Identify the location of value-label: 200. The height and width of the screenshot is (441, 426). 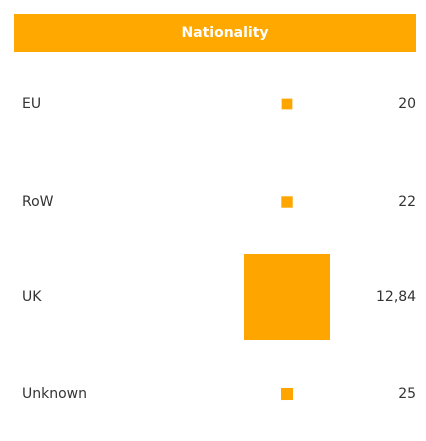
(411, 104).